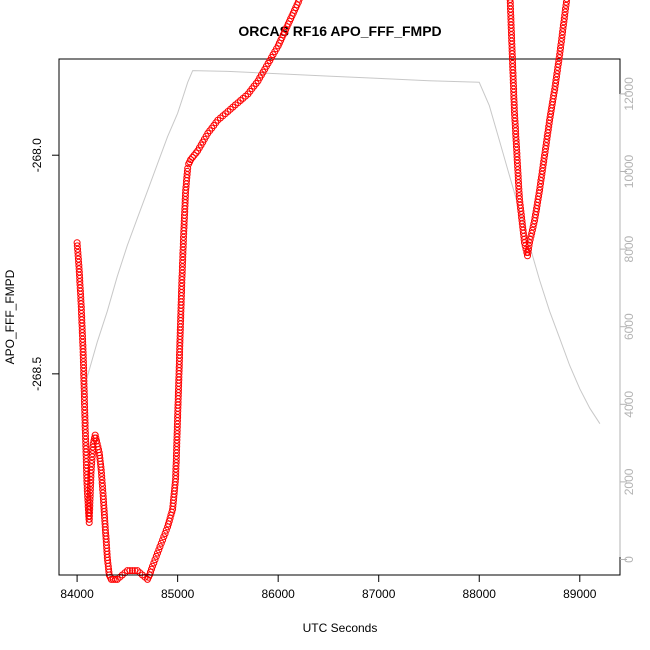 This screenshot has height=650, width=650. What do you see at coordinates (379, 594) in the screenshot?
I see `x-tick-label: 87000` at bounding box center [379, 594].